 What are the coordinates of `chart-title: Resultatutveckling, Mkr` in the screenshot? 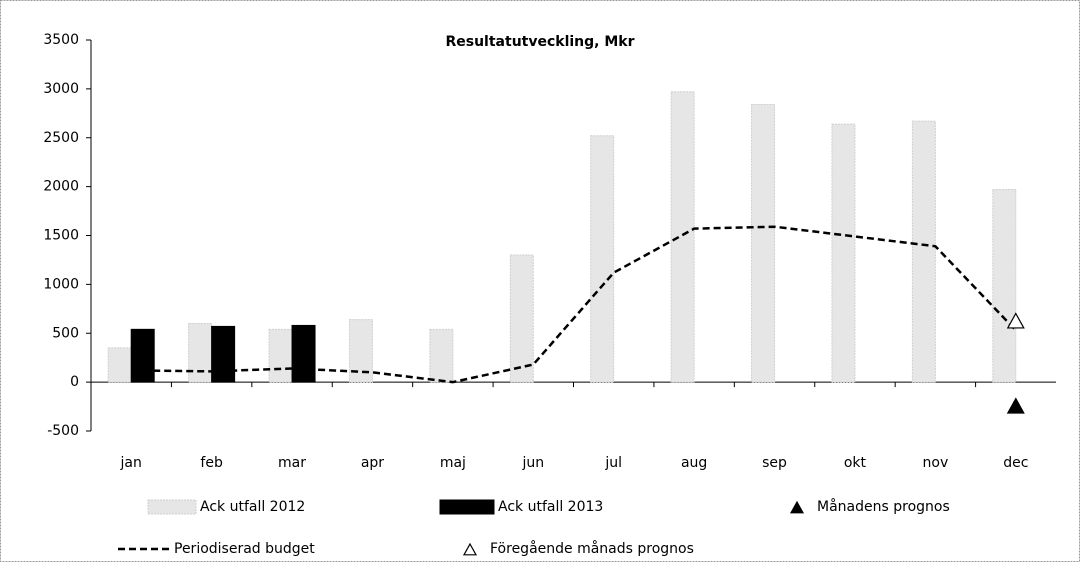 It's located at (539, 42).